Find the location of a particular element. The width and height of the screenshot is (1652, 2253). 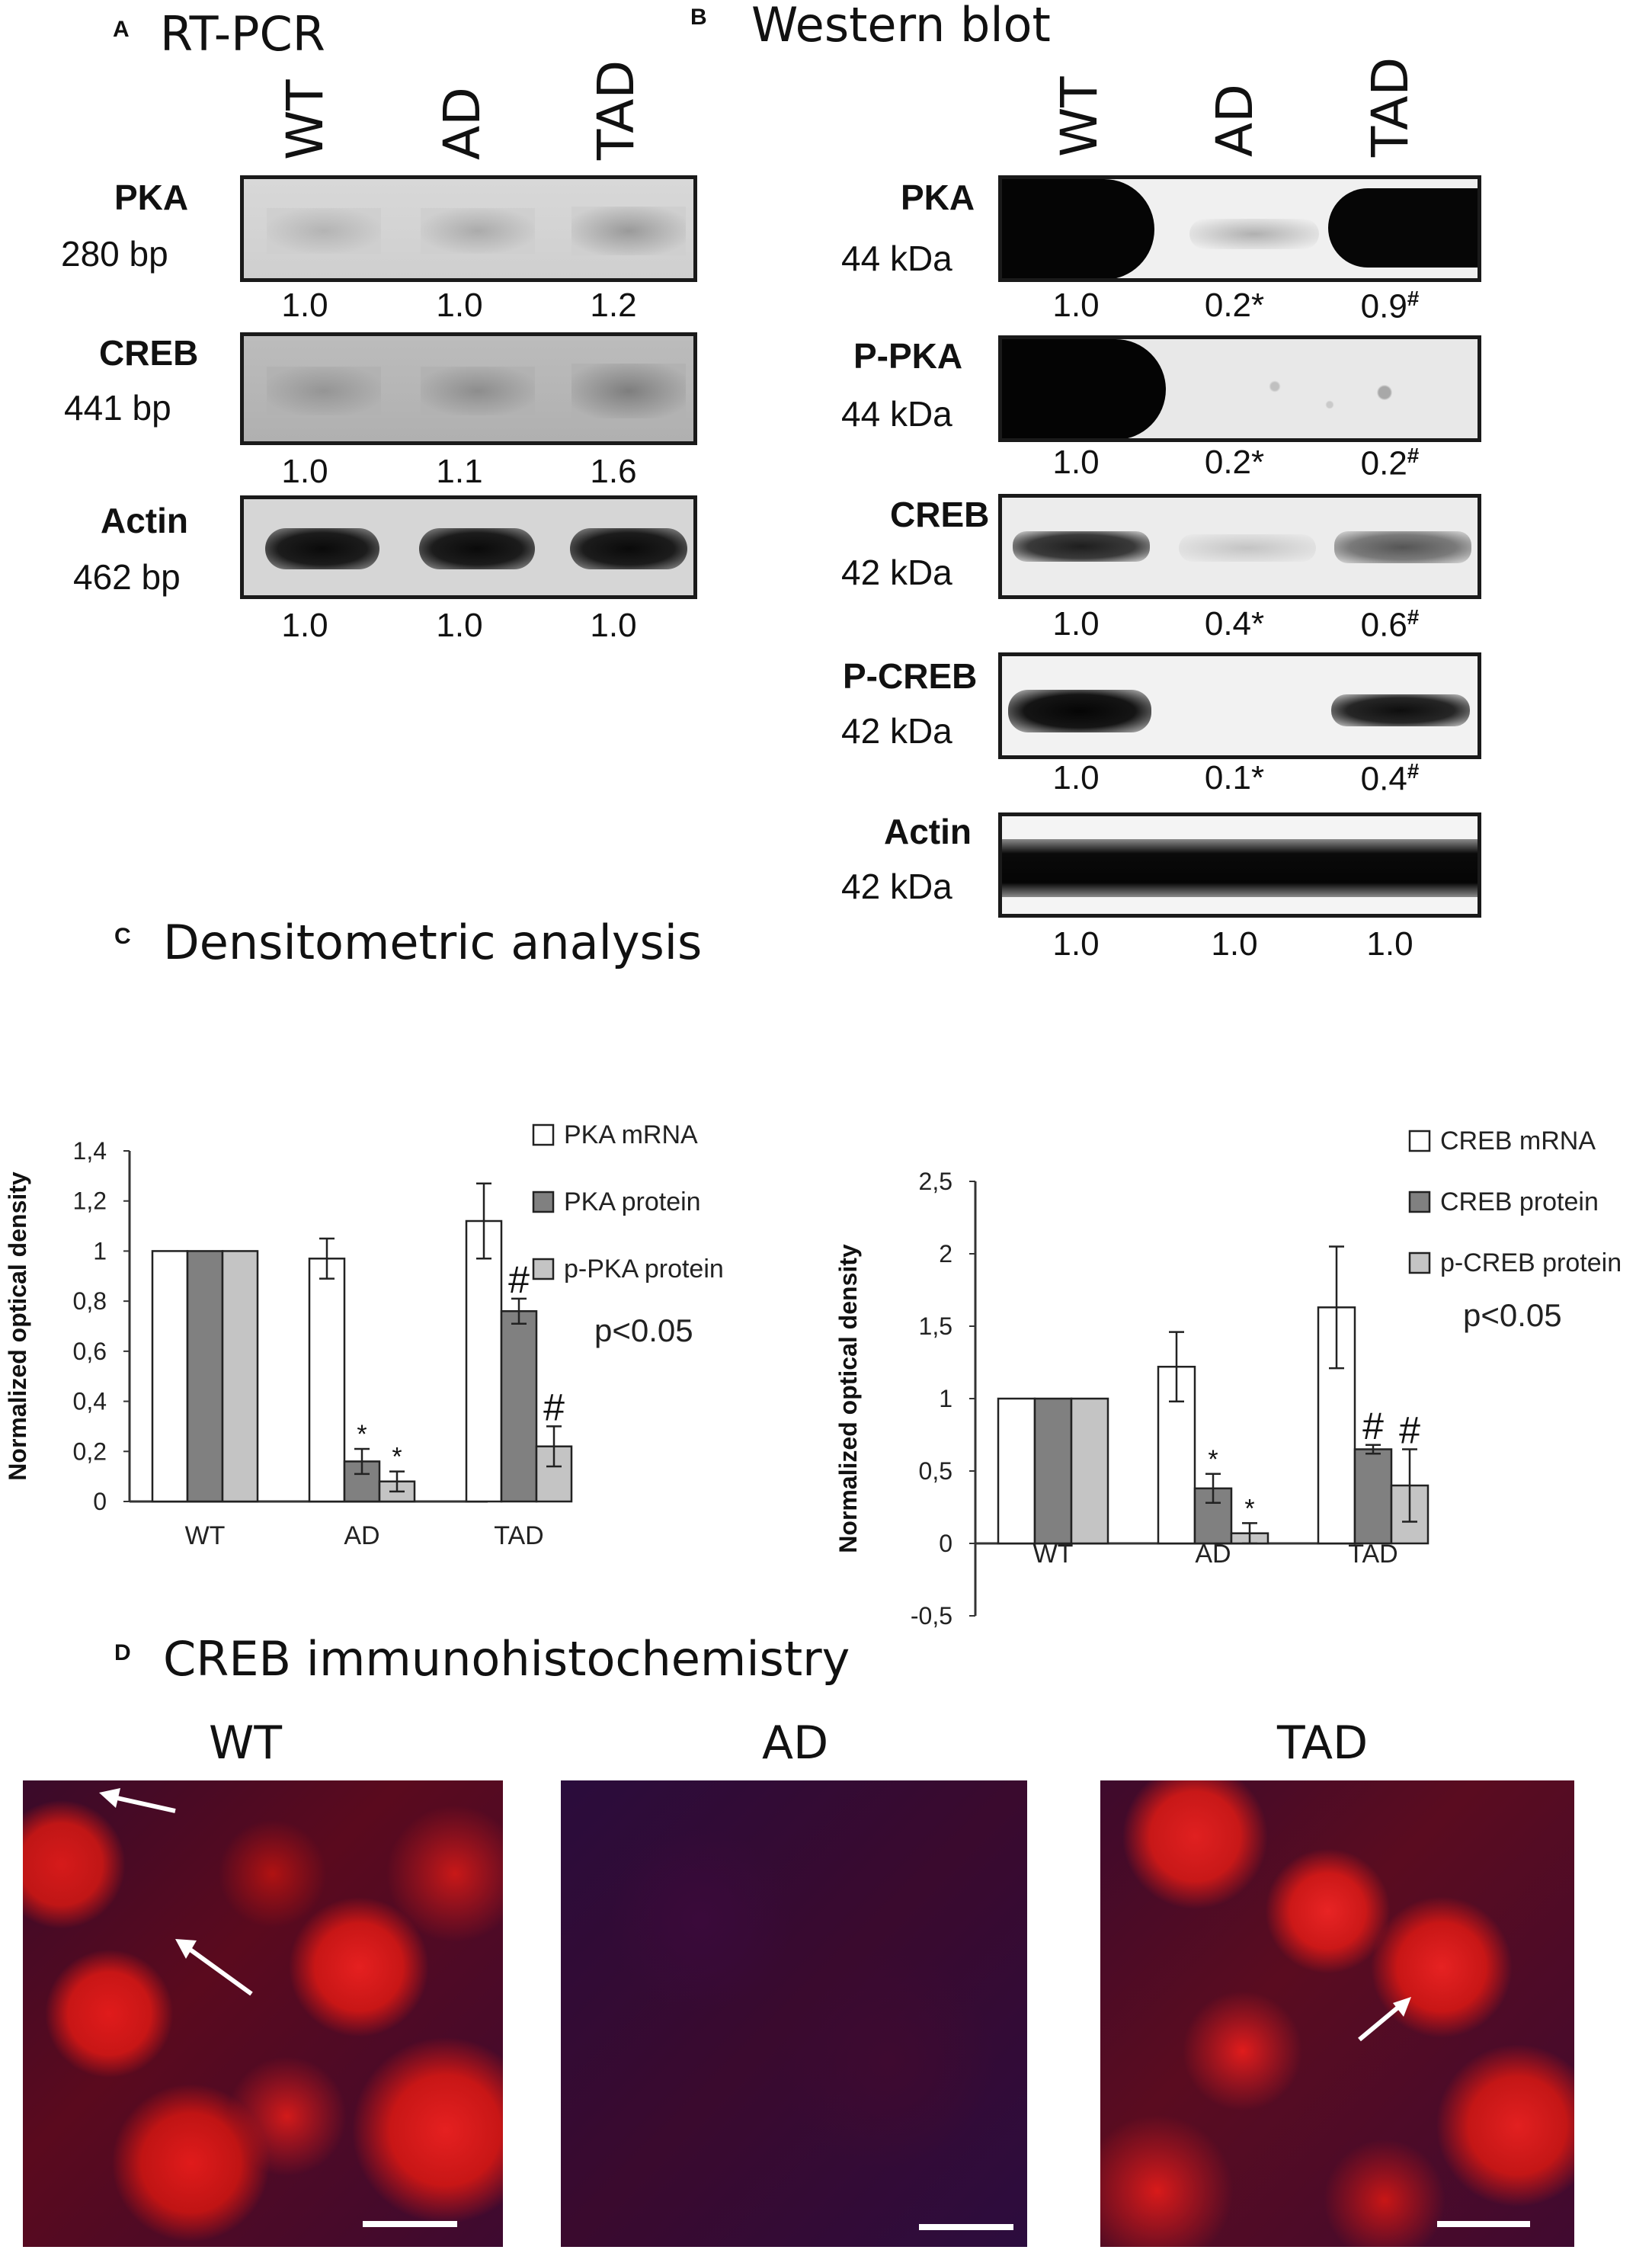

rtpcr-blot-actin is located at coordinates (468, 547).